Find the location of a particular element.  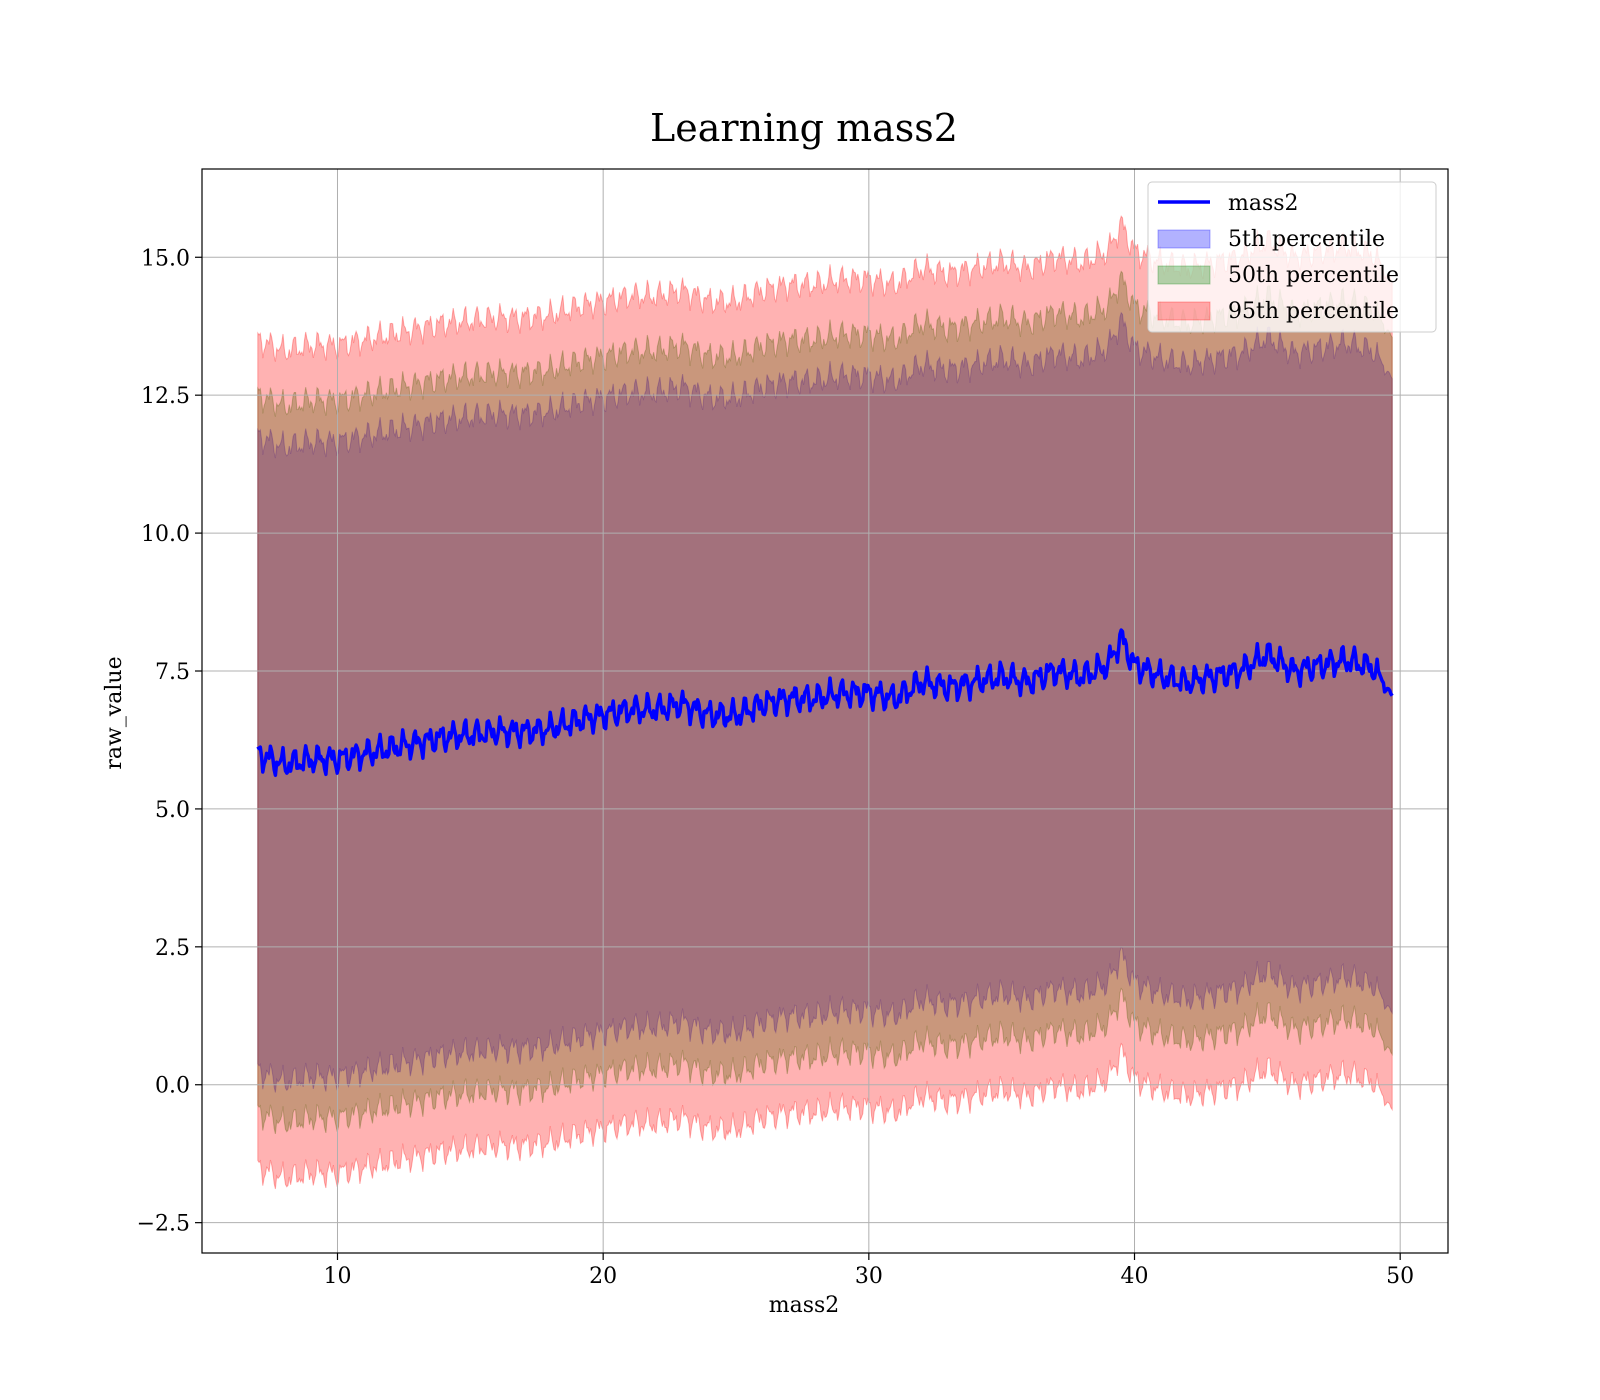

x-tick-label: 10 is located at coordinates (337, 1276).